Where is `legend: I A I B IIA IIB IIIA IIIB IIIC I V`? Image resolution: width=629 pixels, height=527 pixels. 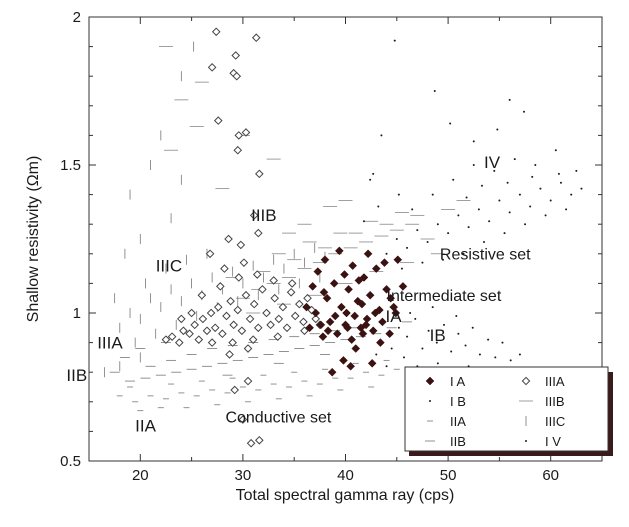 legend: I A I B IIA IIB IIIA IIIB IIIC I V is located at coordinates (508, 411).